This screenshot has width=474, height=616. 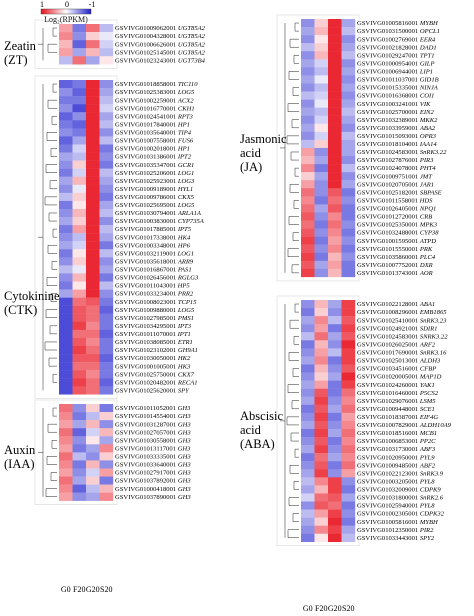 I want to click on gene-name: GILP, so click(x=427, y=63).